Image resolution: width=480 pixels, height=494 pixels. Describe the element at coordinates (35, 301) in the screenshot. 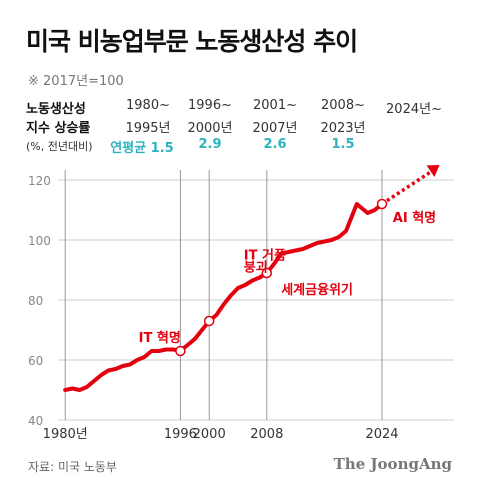

I see `y-tick-label: 80` at that location.